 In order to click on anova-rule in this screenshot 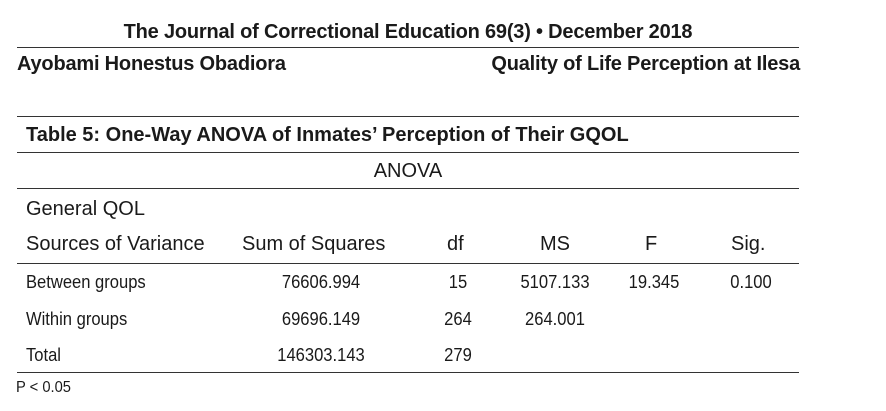, I will do `click(408, 188)`.